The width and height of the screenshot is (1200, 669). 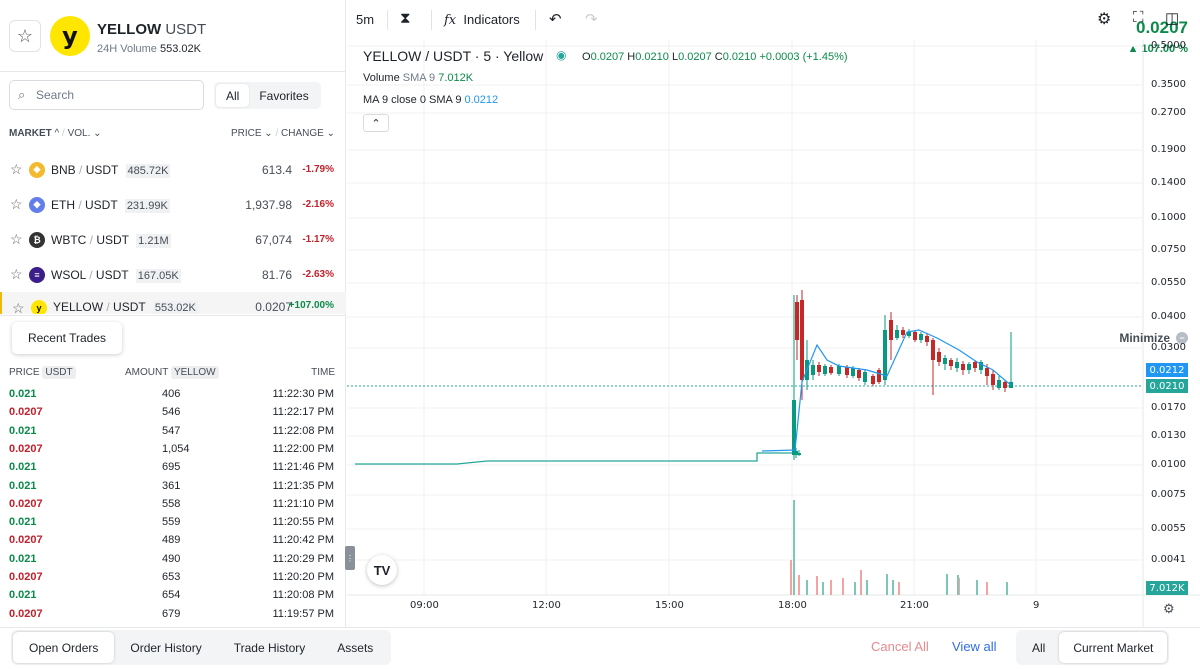 I want to click on tab-order-history: Order History, so click(x=166, y=648).